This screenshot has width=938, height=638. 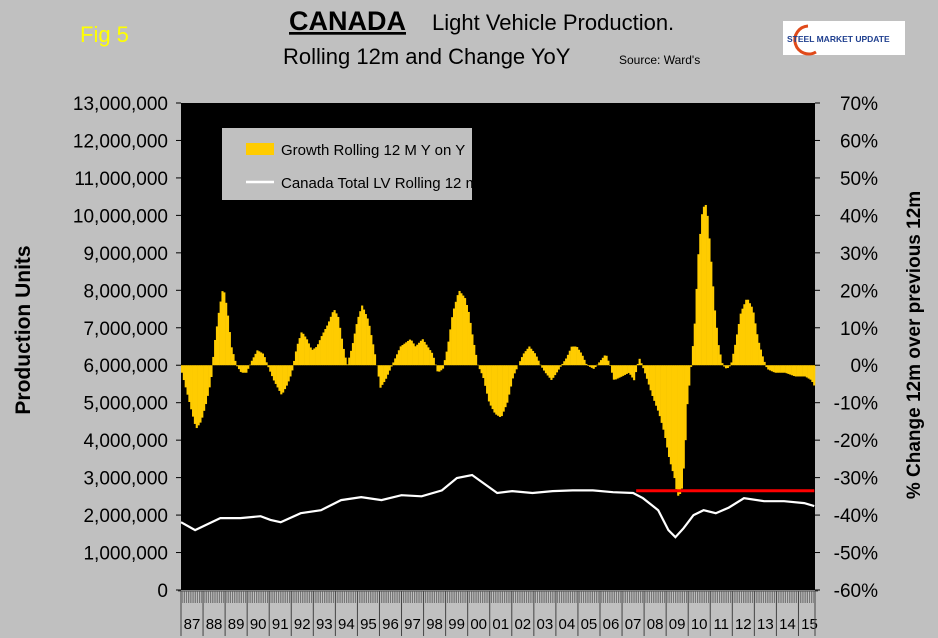 What do you see at coordinates (260, 149) in the screenshot?
I see `legend-growth-swatch` at bounding box center [260, 149].